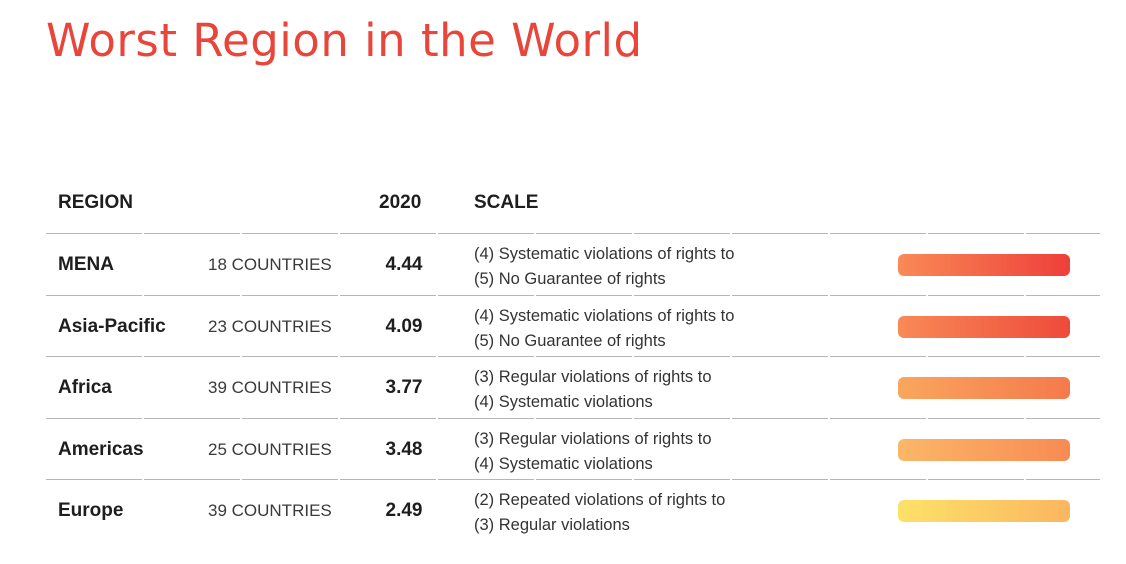 The width and height of the screenshot is (1126, 564). What do you see at coordinates (404, 387) in the screenshot?
I see `score-value: 3.77` at bounding box center [404, 387].